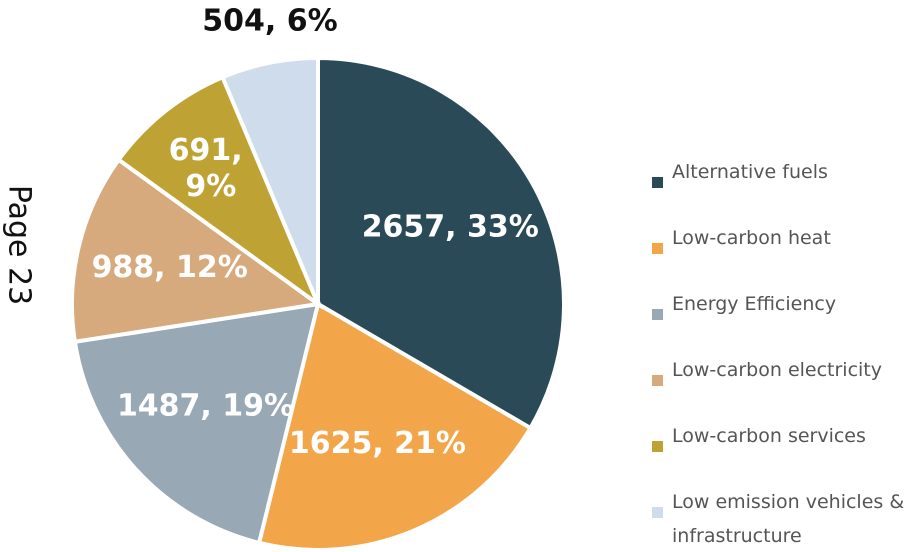 Image resolution: width=915 pixels, height=552 pixels. What do you see at coordinates (777, 370) in the screenshot?
I see `legend-label: Low-carbon electricity` at bounding box center [777, 370].